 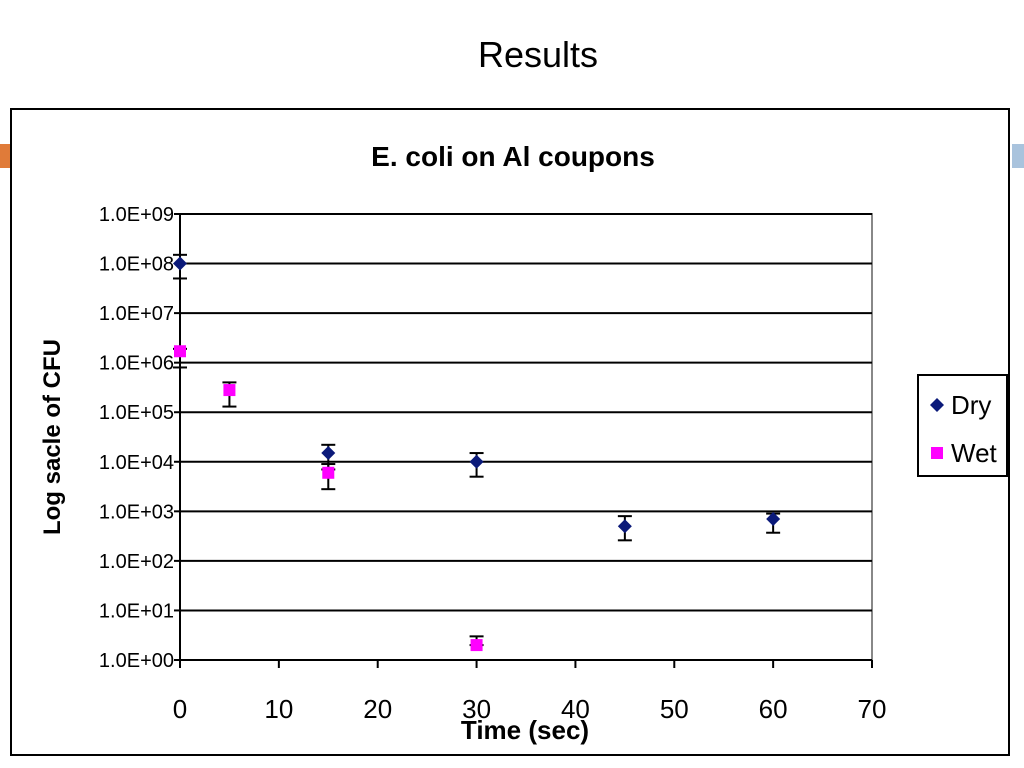 I want to click on slide-title: Results, so click(x=538, y=54).